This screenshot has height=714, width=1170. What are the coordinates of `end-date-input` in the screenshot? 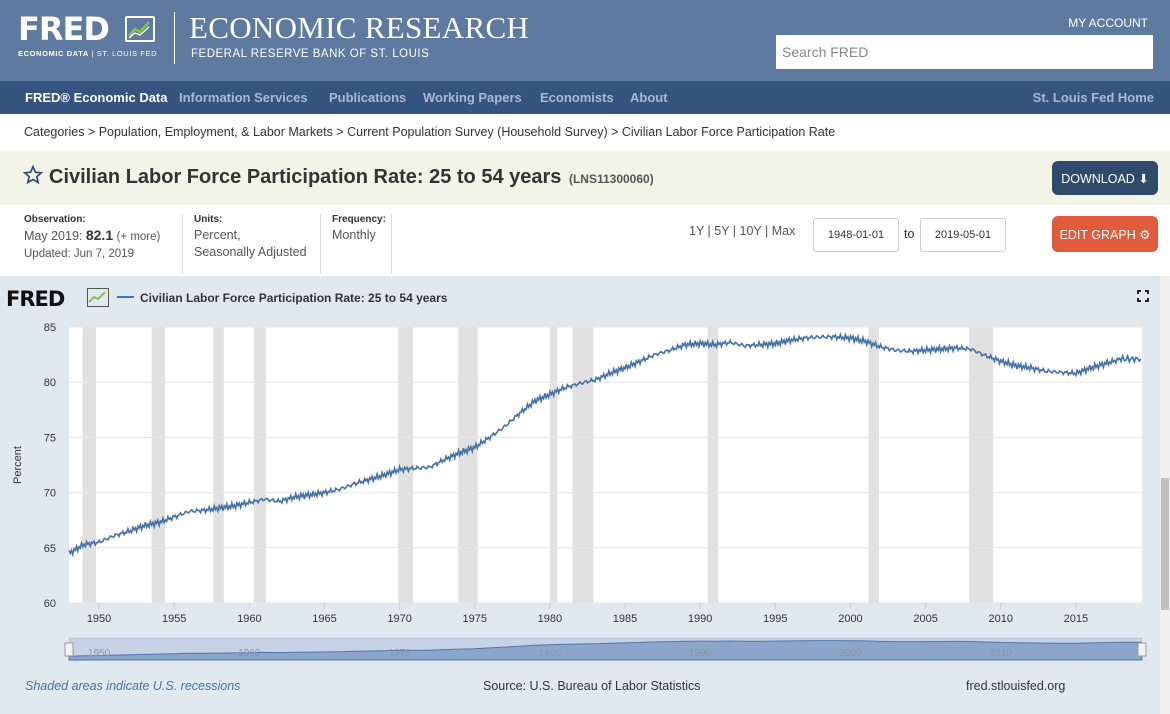 It's located at (963, 235).